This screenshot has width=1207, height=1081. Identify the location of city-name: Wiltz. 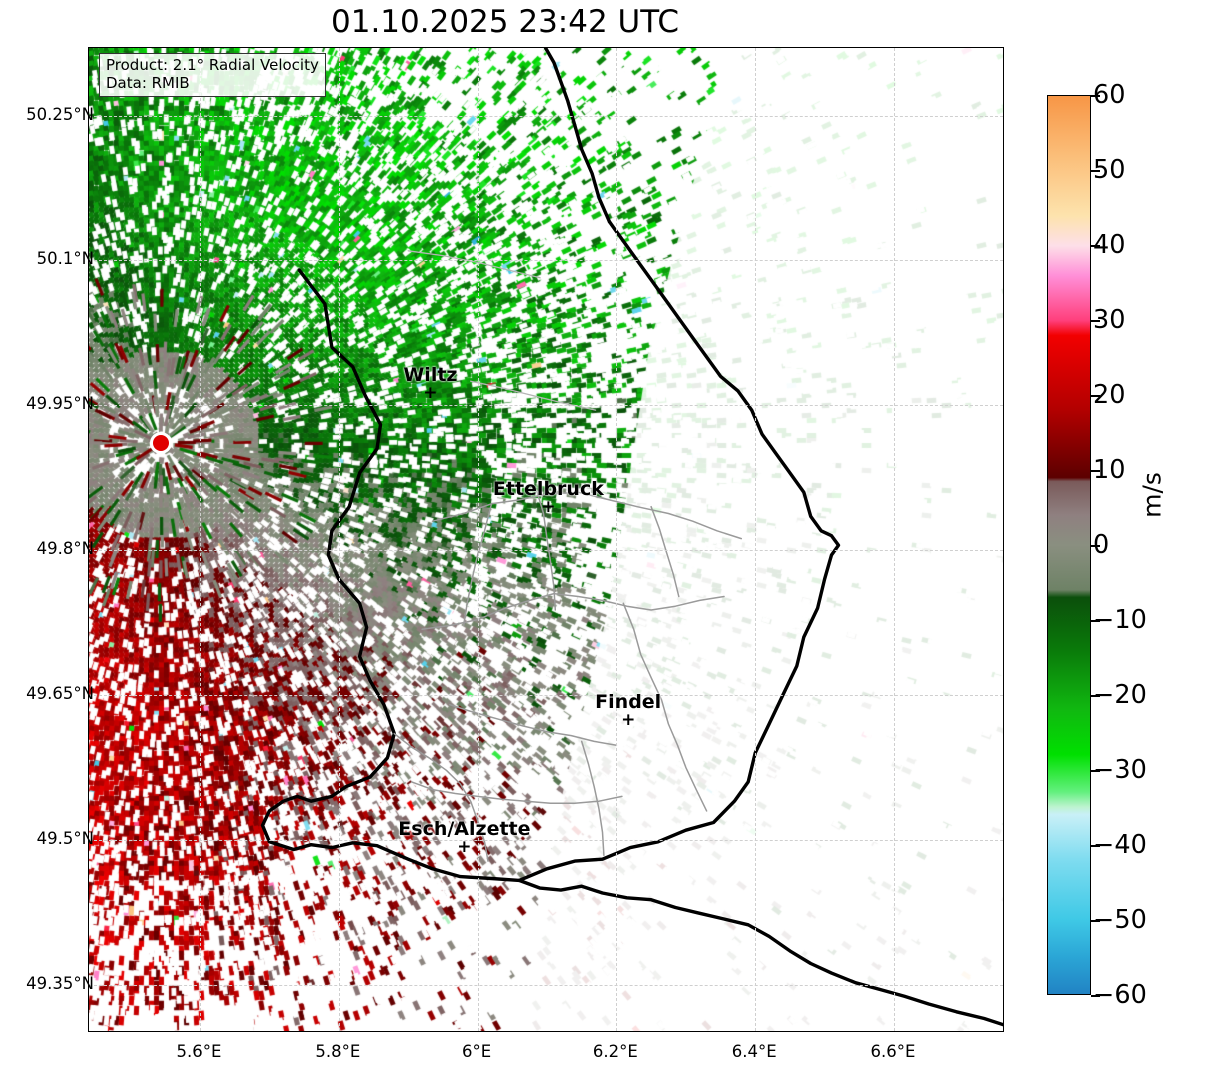
(430, 374).